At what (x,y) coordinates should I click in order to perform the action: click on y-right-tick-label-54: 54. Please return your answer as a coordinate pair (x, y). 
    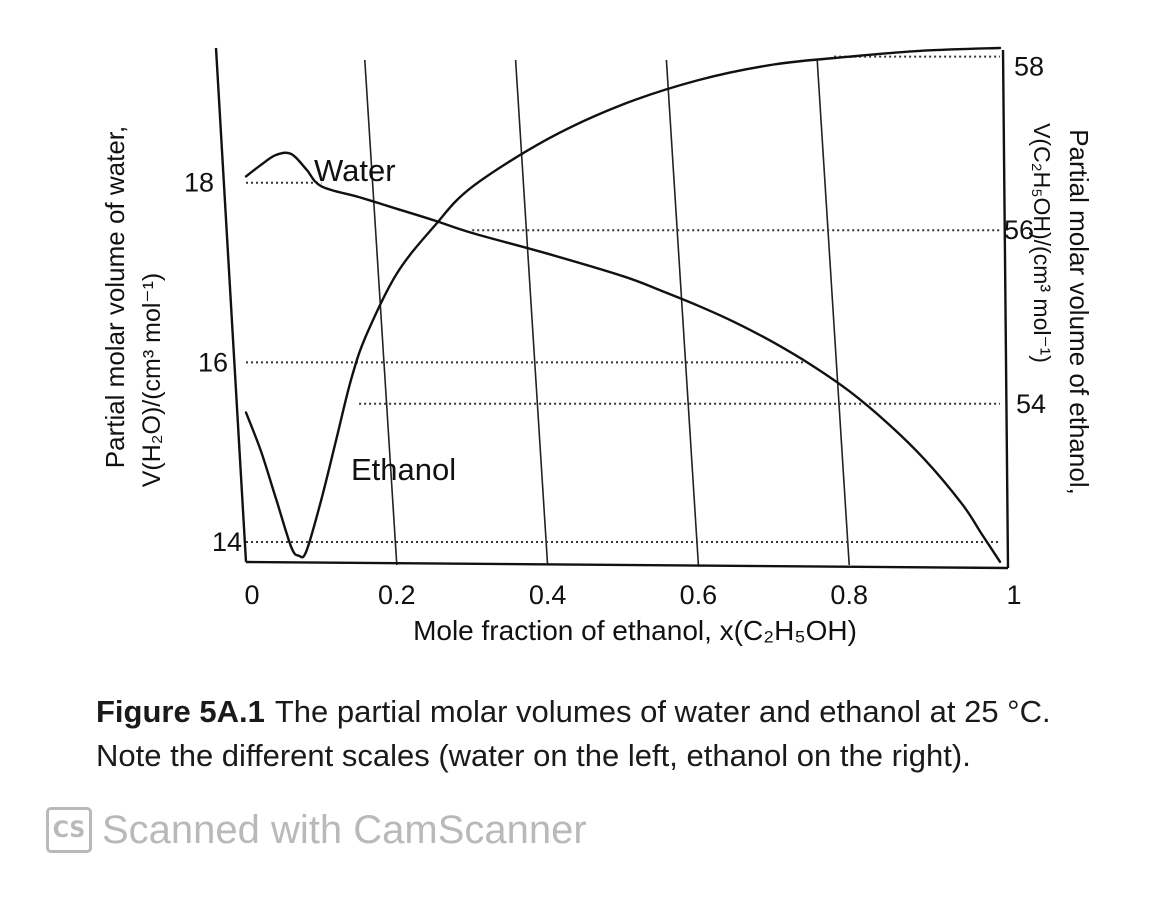
    Looking at the image, I should click on (1031, 404).